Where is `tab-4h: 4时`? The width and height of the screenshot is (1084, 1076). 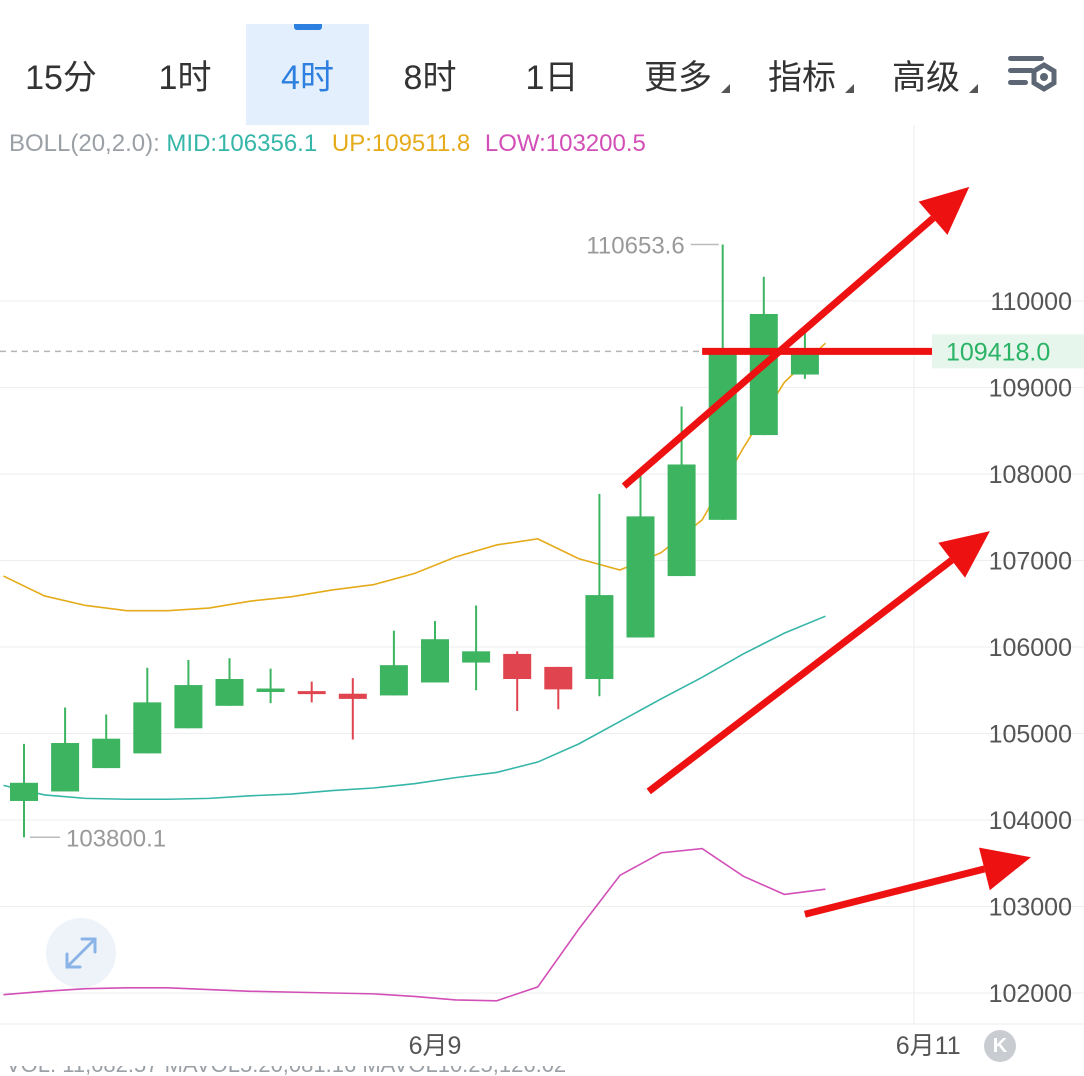
tab-4h: 4时 is located at coordinates (307, 74).